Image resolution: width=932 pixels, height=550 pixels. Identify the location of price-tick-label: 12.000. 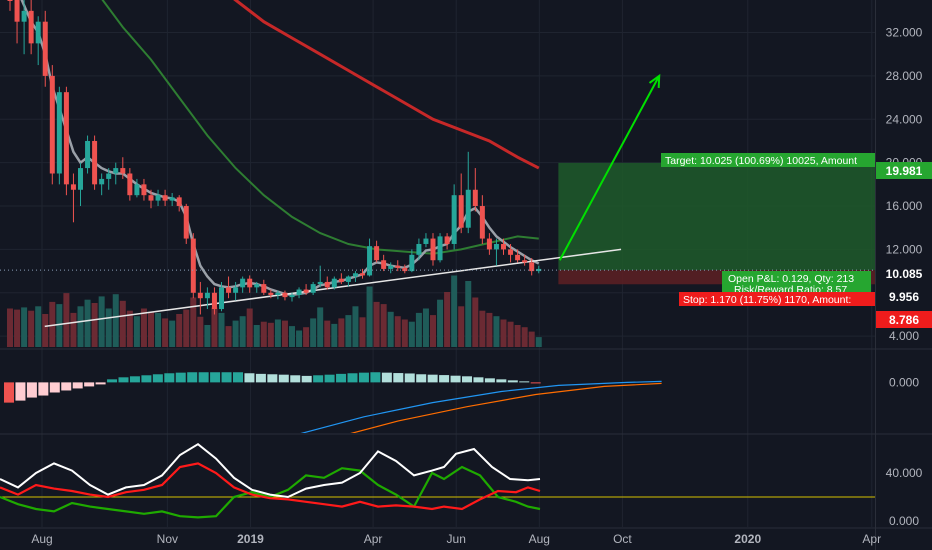
(904, 249).